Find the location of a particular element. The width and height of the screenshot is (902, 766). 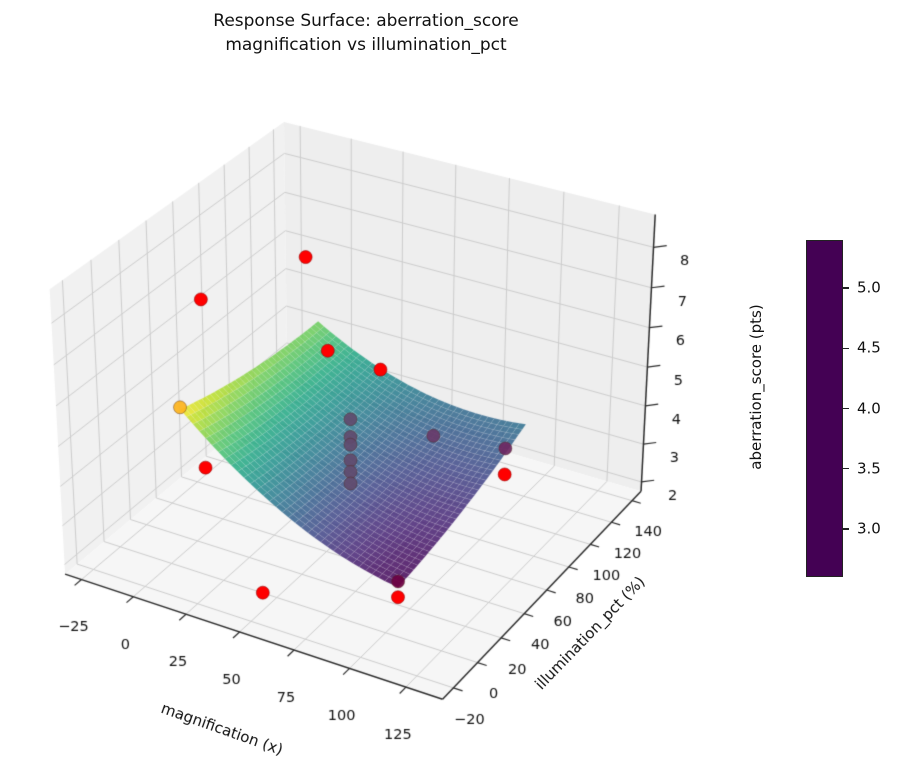

colorbar-tick-label: 3.5 is located at coordinates (869, 468).